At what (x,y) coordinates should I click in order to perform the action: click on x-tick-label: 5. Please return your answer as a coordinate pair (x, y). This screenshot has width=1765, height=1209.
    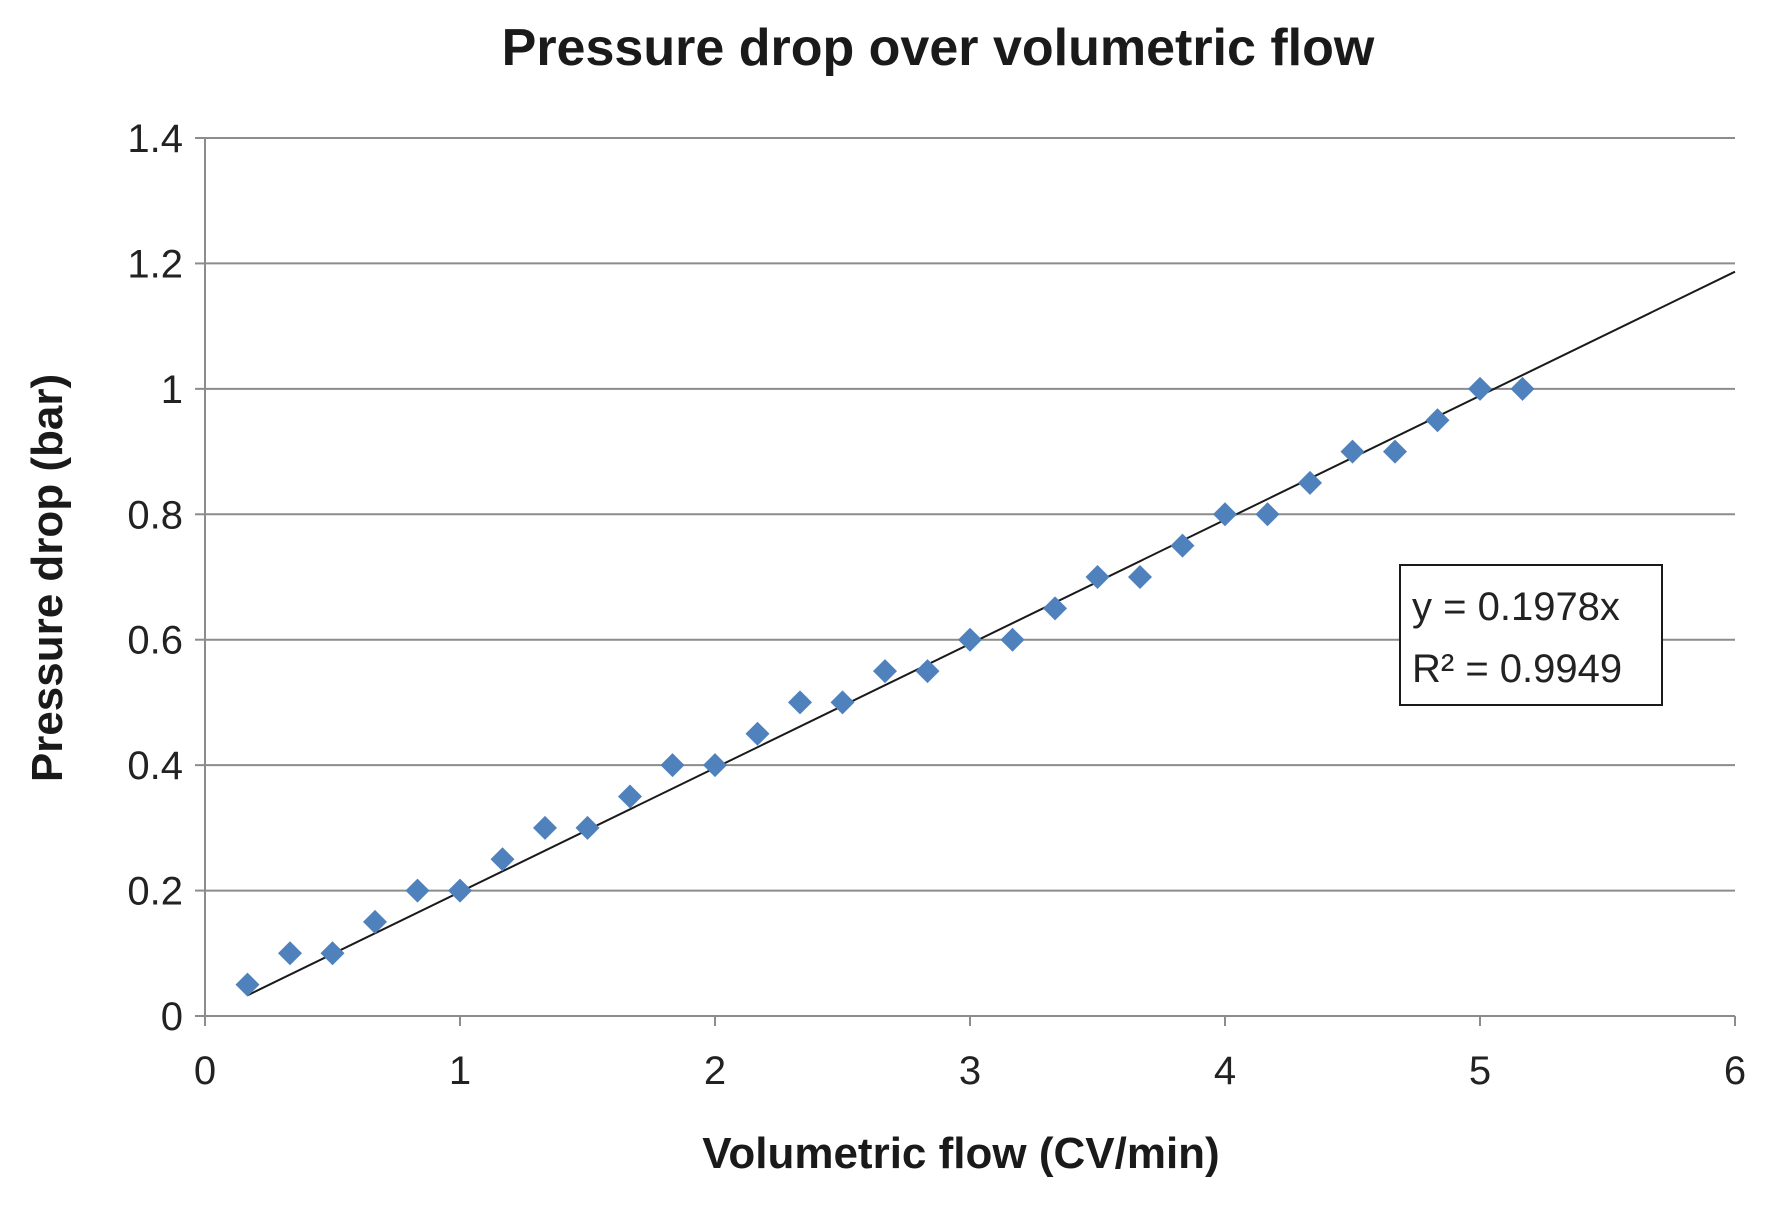
    Looking at the image, I should click on (1480, 1071).